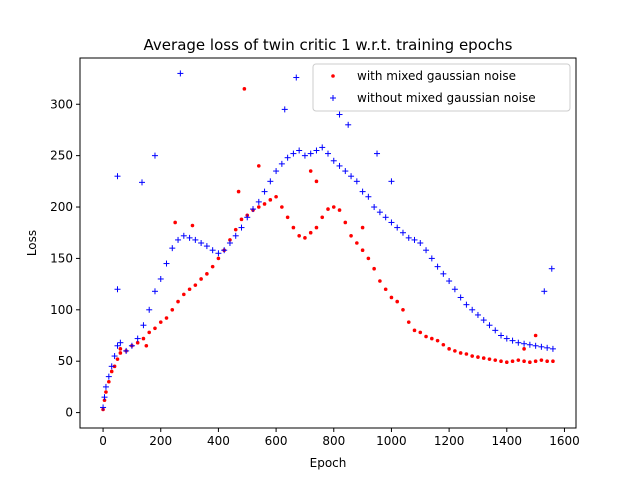 The height and width of the screenshot is (485, 640). I want to click on x-tick-label: 1200, so click(449, 441).